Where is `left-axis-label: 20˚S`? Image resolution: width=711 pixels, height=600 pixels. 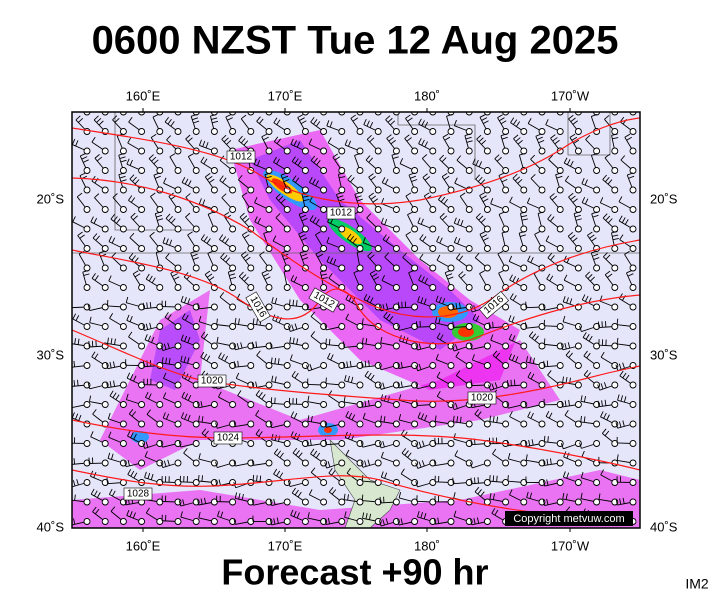 left-axis-label: 20˚S is located at coordinates (51, 198).